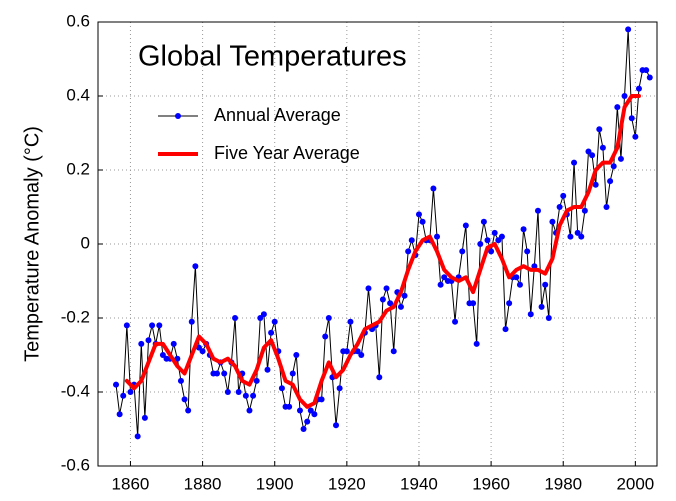  I want to click on y-tick-label: 0.2, so click(78, 168).